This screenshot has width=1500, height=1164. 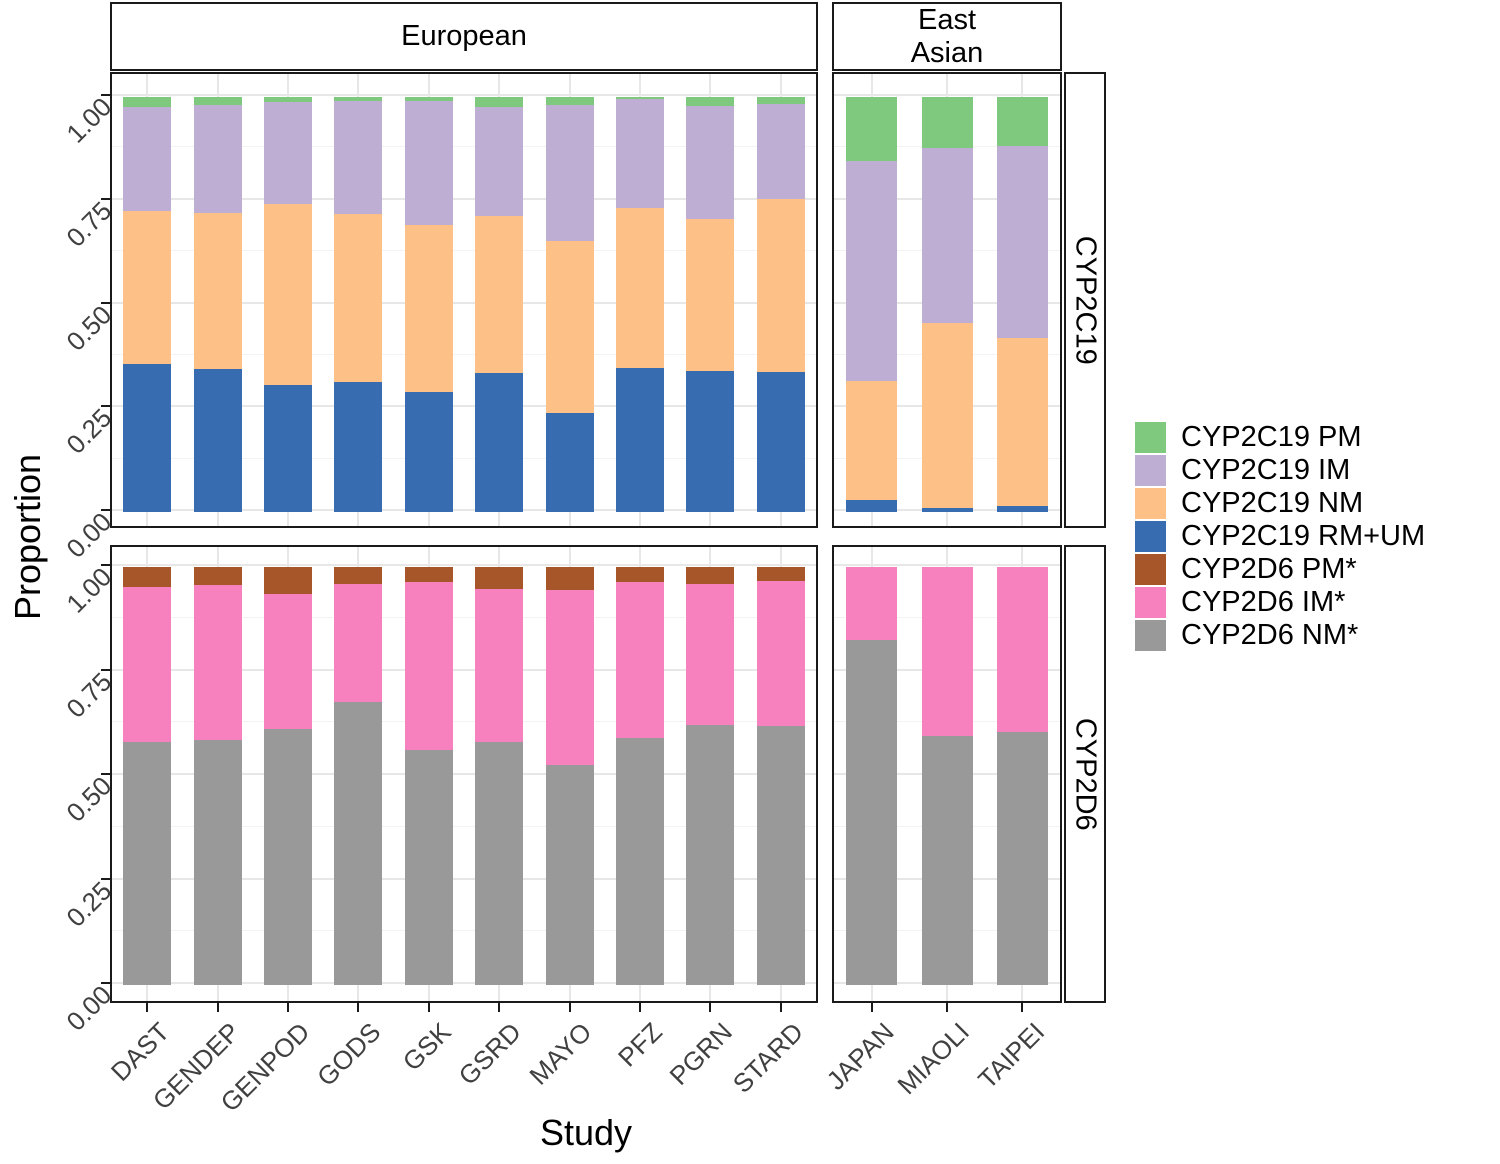 I want to click on legend-label: CYP2D6 IM*, so click(x=1263, y=602).